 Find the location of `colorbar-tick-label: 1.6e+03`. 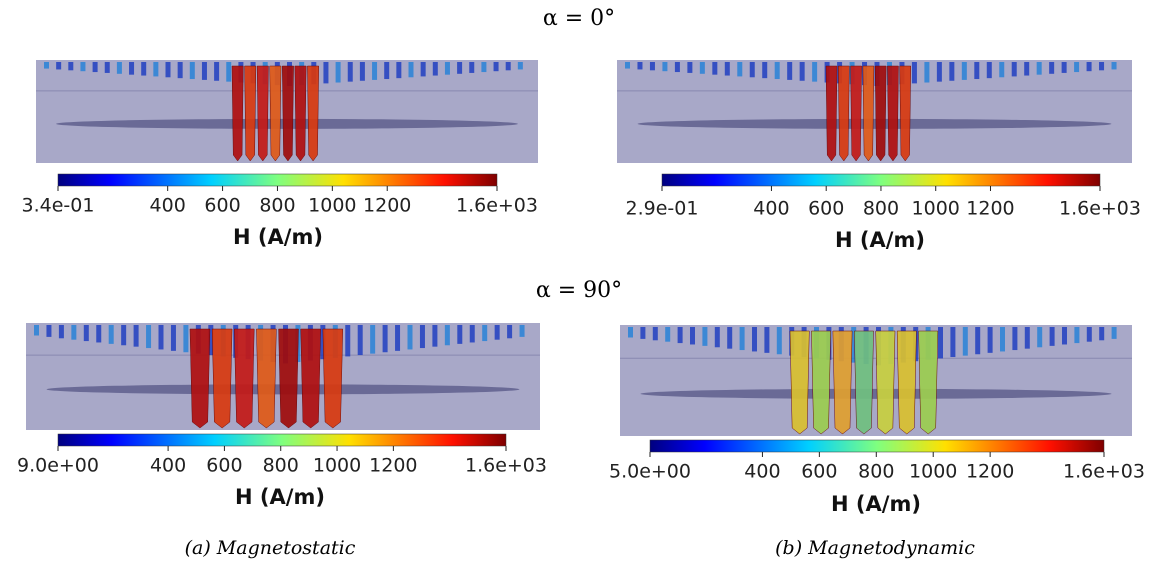

colorbar-tick-label: 1.6e+03 is located at coordinates (506, 466).